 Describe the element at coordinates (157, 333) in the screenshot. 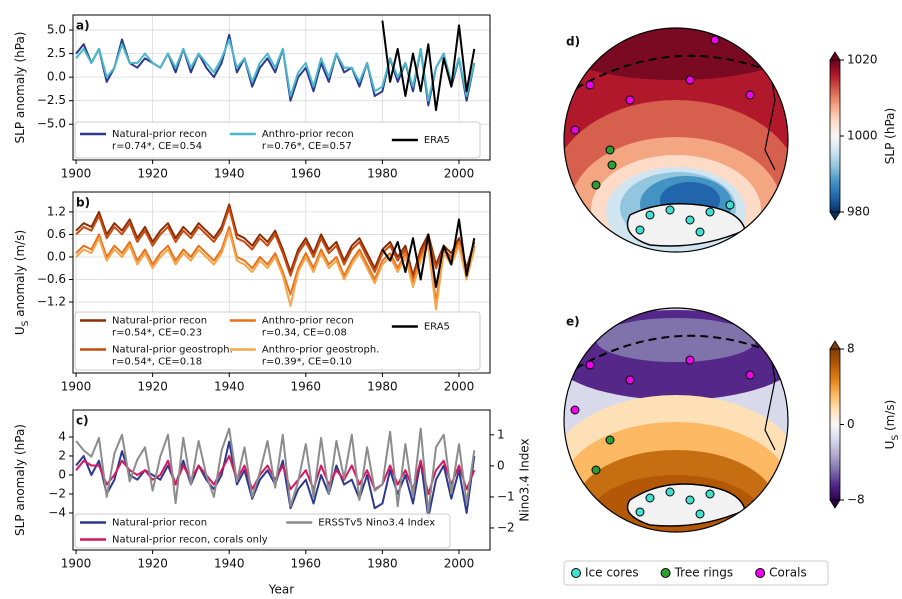

I see `legend-stats: r=0.54*, CE=0.23` at that location.